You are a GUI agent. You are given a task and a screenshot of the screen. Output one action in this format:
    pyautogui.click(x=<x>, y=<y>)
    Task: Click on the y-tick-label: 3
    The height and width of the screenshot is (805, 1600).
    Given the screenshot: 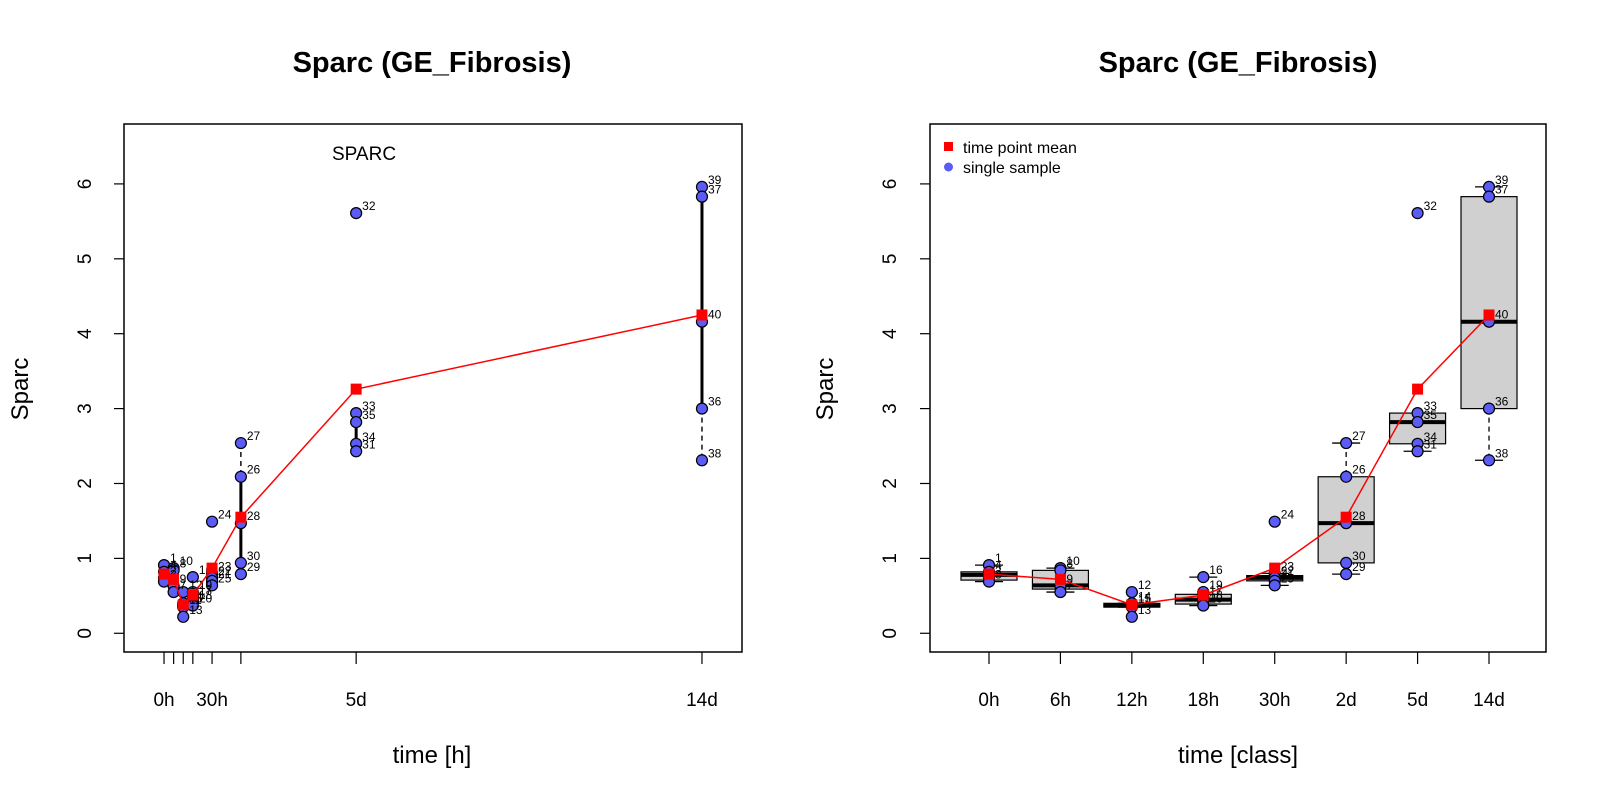 What is the action you would take?
    pyautogui.click(x=890, y=408)
    